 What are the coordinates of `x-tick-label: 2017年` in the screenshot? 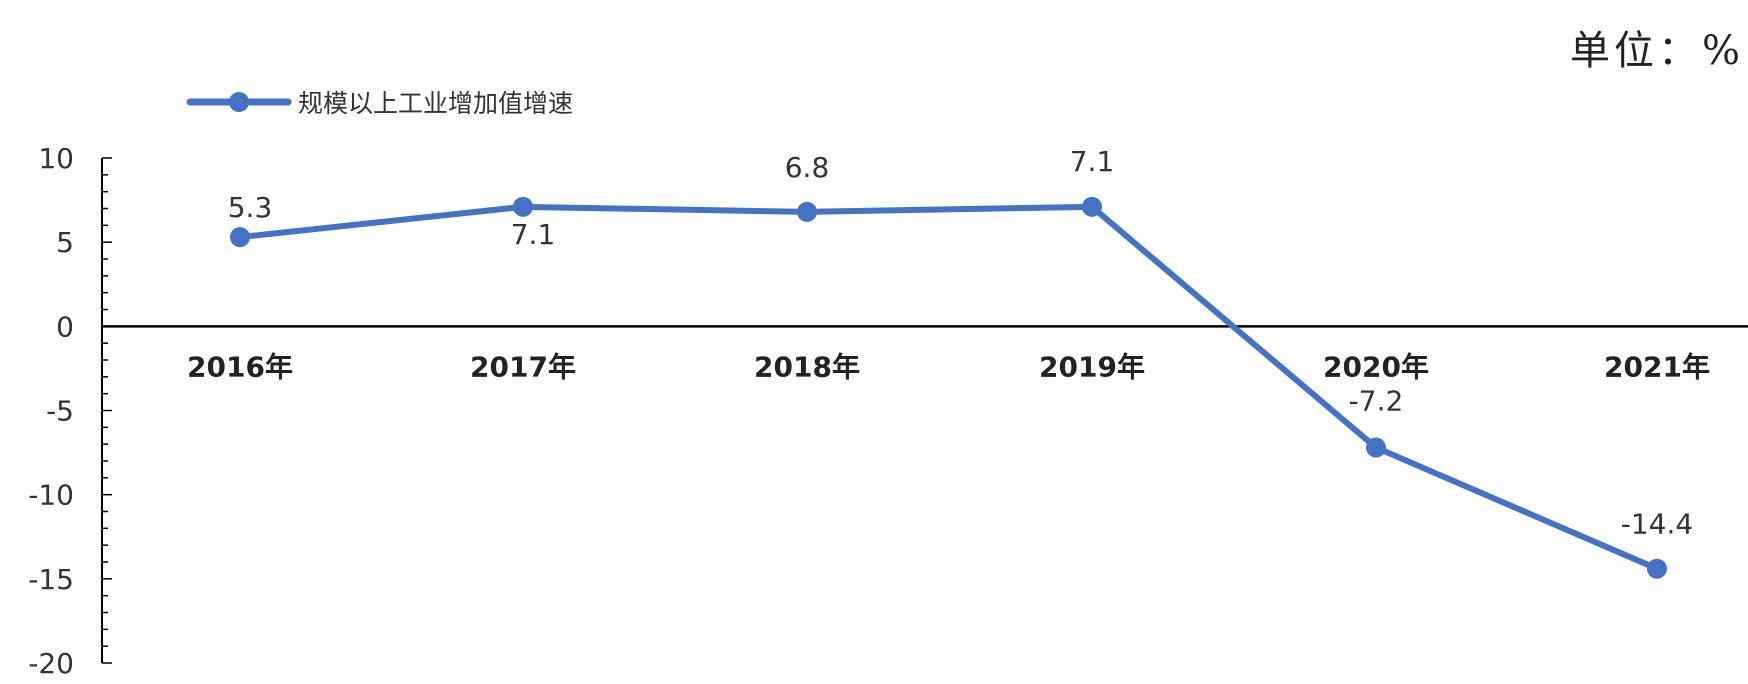 It's located at (523, 366).